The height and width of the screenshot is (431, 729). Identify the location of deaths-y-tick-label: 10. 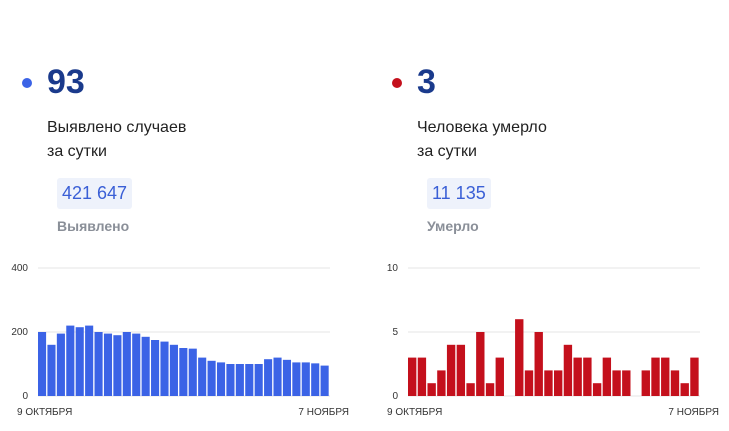
(393, 268).